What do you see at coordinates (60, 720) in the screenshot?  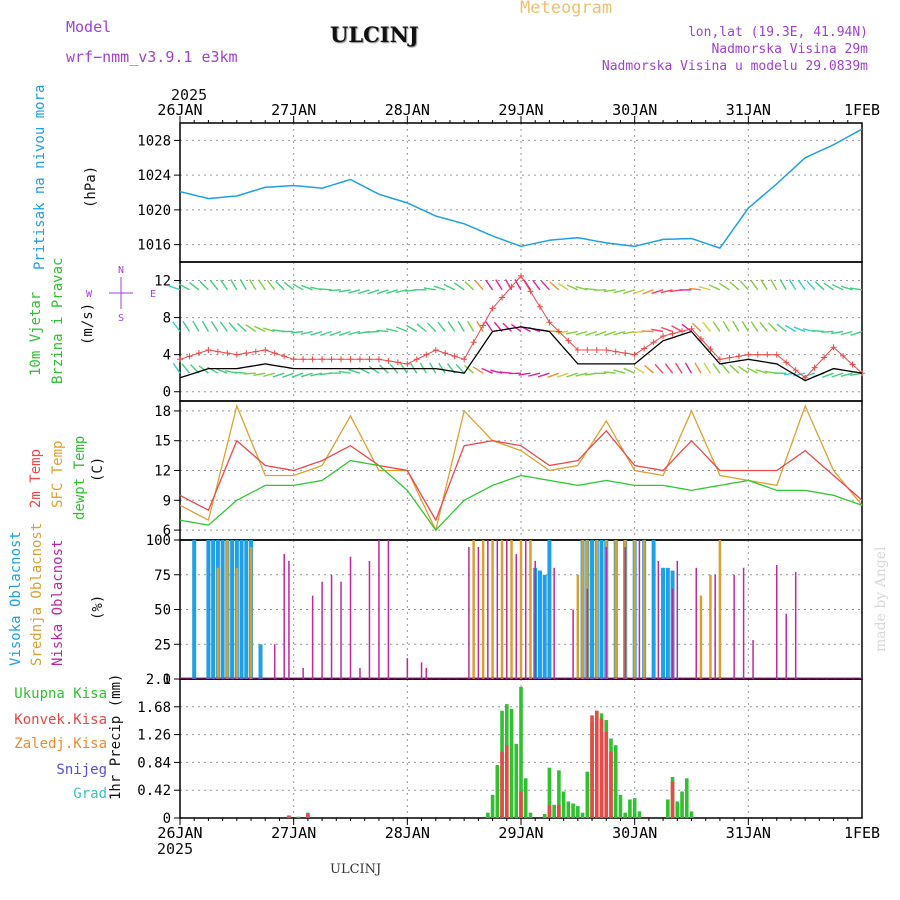 I see `legend-conv-precip: Konvek.Kisa` at bounding box center [60, 720].